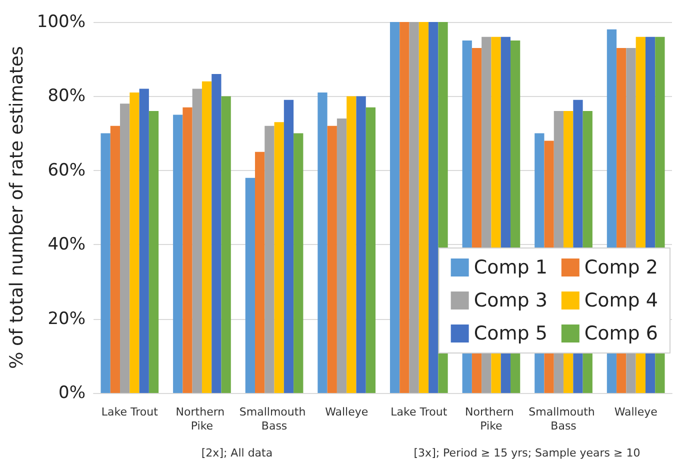  What do you see at coordinates (237, 453) in the screenshot?
I see `text: [2x]; All data` at bounding box center [237, 453].